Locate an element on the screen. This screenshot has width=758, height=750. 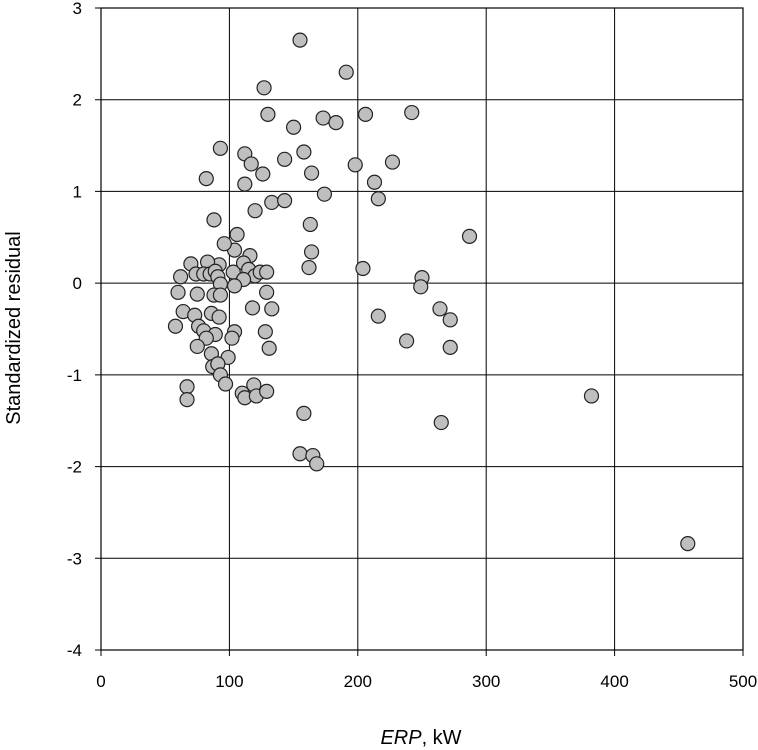
x-axis-label-unit: , kW is located at coordinates (442, 738).